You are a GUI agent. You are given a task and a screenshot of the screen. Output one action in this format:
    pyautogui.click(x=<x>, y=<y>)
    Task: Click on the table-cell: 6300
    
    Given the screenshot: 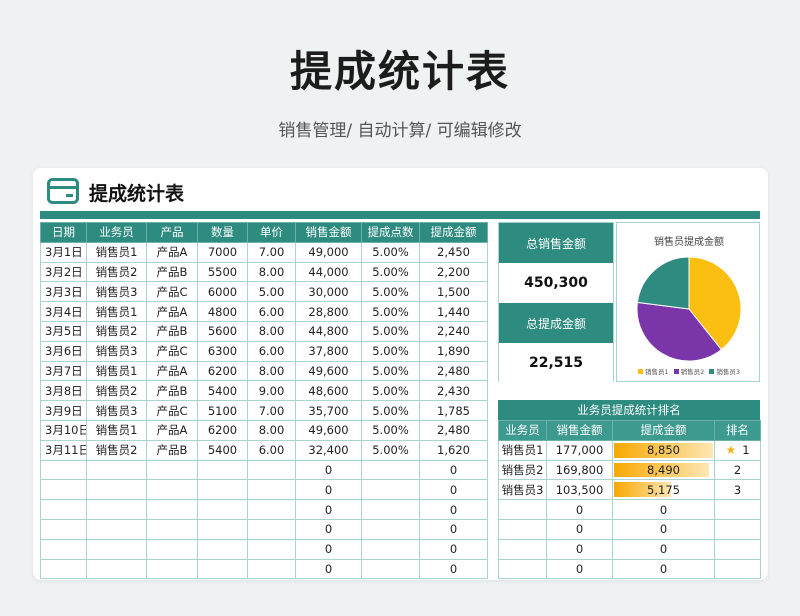 What is the action you would take?
    pyautogui.click(x=222, y=351)
    